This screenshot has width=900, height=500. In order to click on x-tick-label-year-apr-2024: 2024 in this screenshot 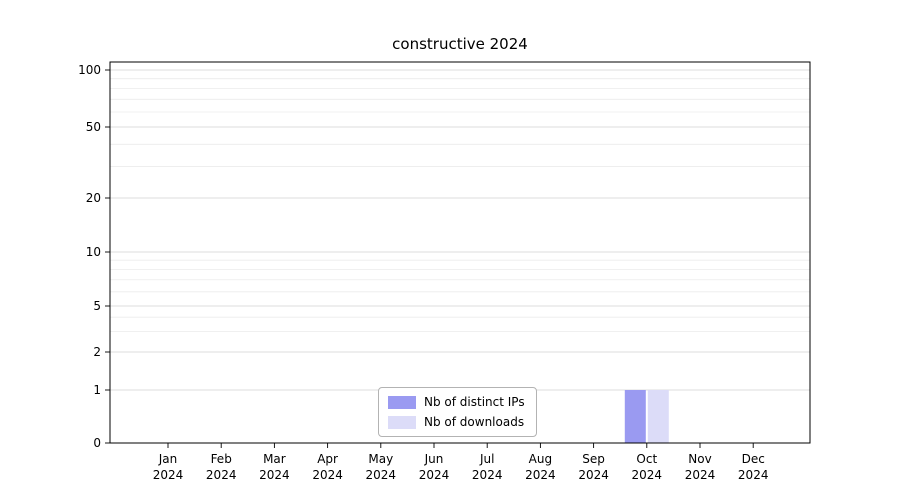, I will do `click(327, 475)`.